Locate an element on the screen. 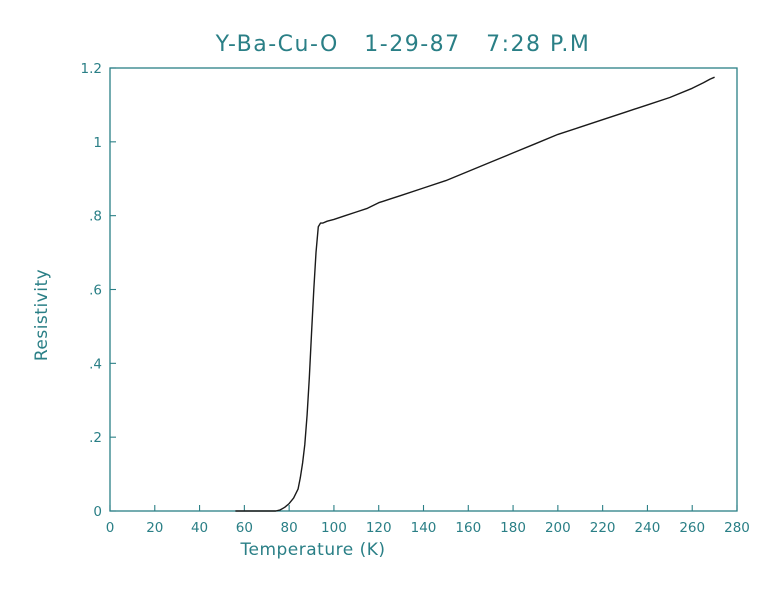  y-tick-label: 0 is located at coordinates (97, 512).